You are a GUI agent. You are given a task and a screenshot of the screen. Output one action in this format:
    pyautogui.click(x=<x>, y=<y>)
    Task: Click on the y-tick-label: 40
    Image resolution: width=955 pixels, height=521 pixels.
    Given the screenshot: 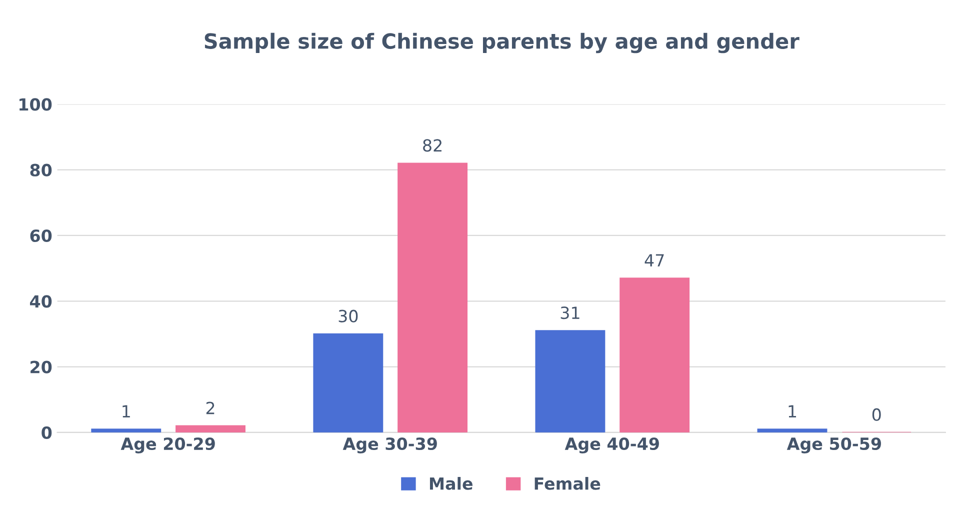 What is the action you would take?
    pyautogui.click(x=41, y=301)
    